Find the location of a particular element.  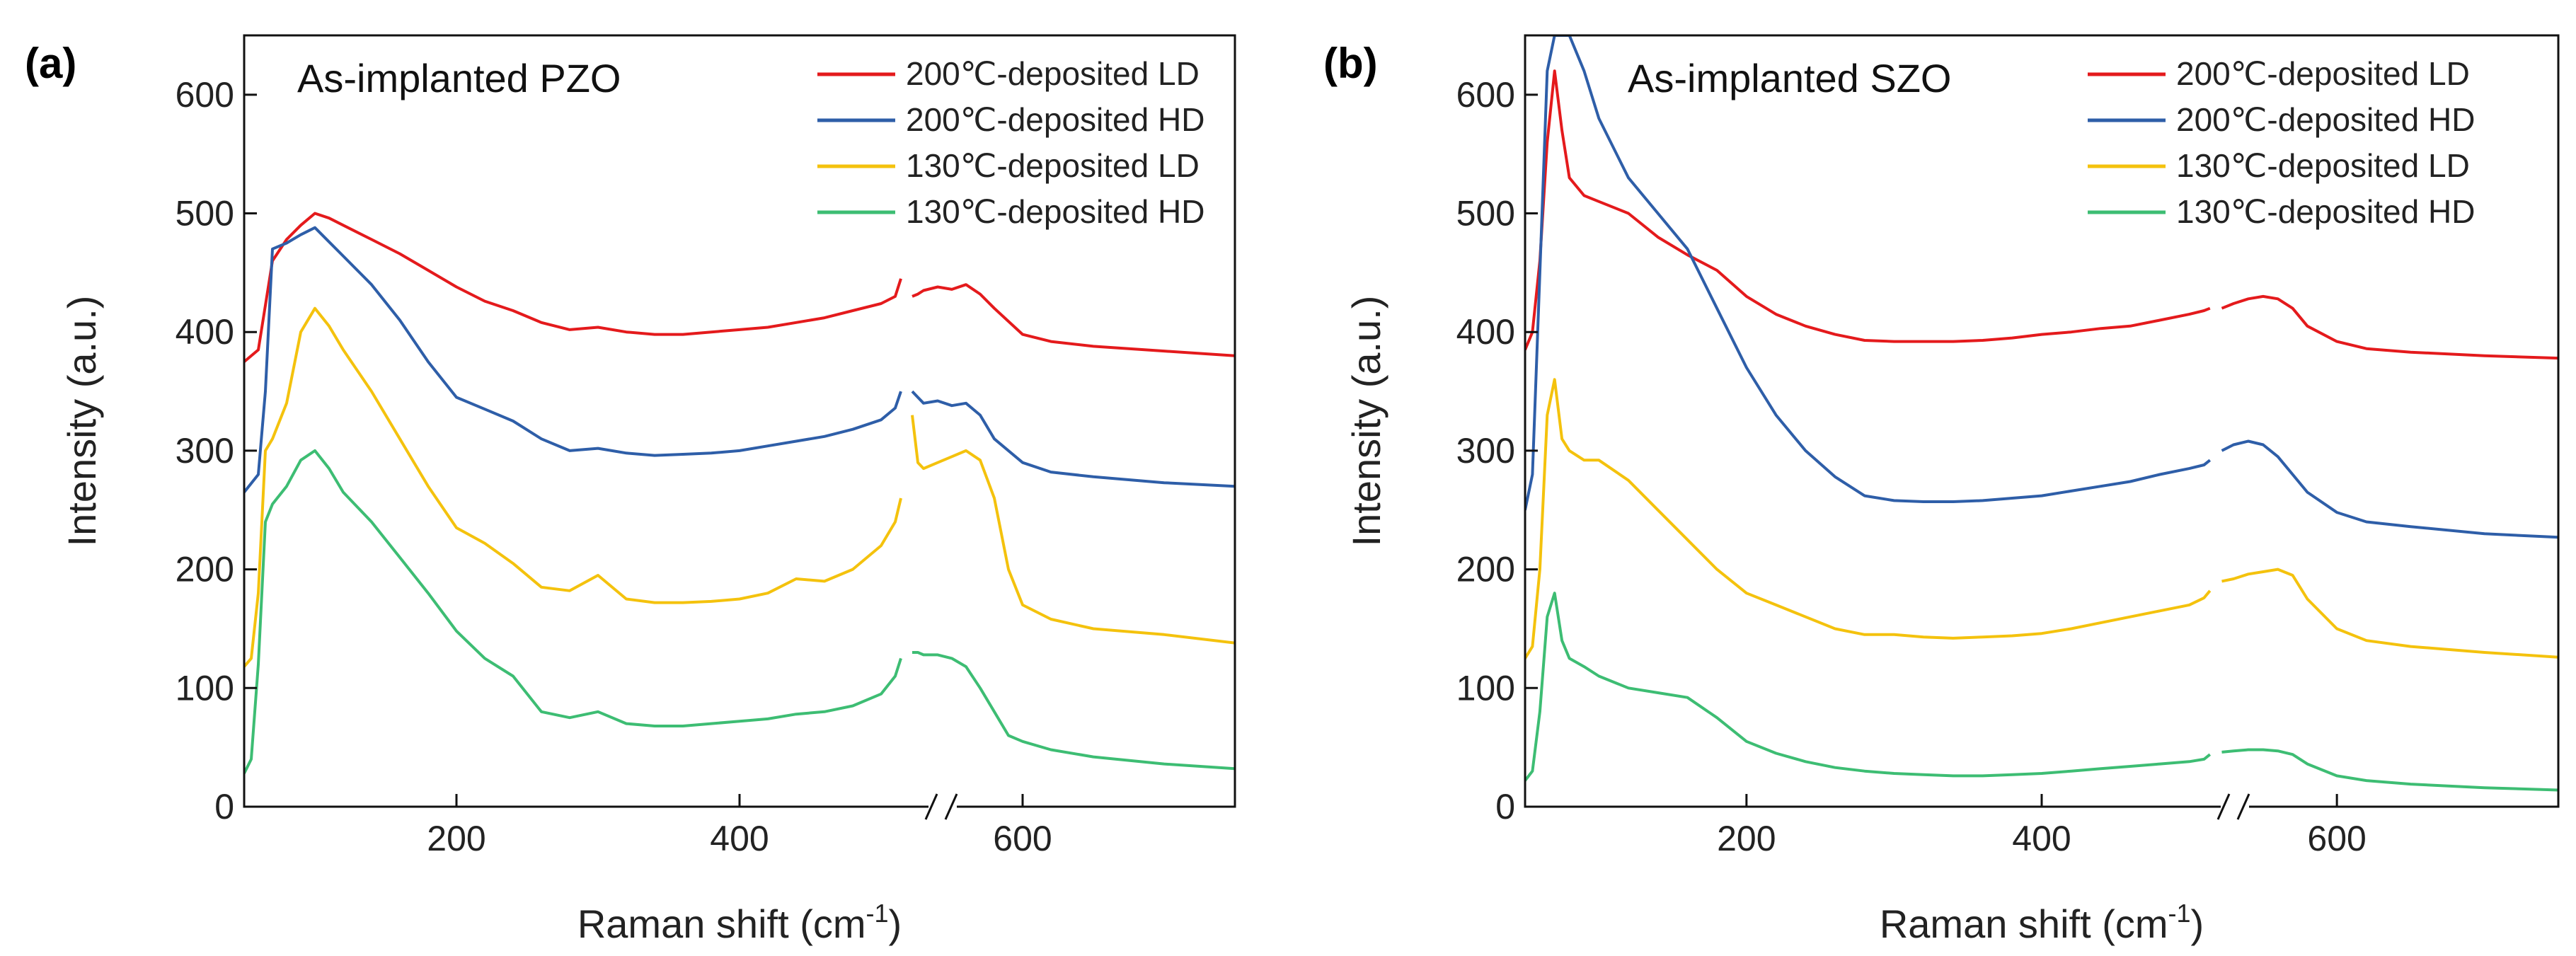

series-line-a-1-seg0 is located at coordinates (573, 359).